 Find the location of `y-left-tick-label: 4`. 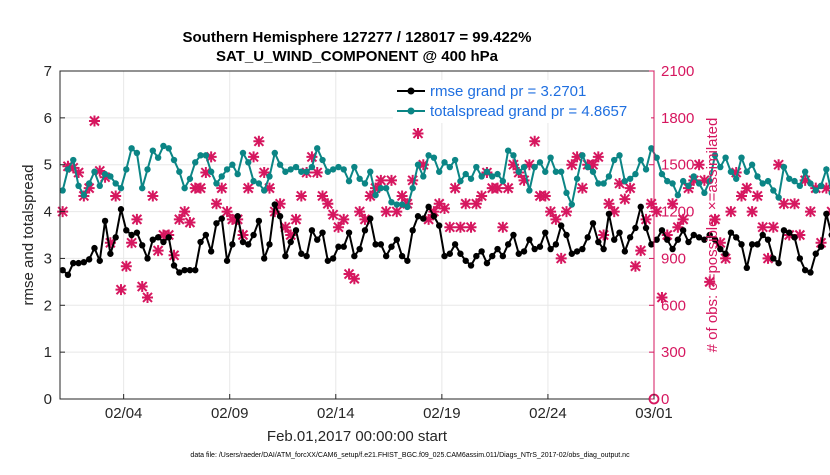

y-left-tick-label: 4 is located at coordinates (48, 212).